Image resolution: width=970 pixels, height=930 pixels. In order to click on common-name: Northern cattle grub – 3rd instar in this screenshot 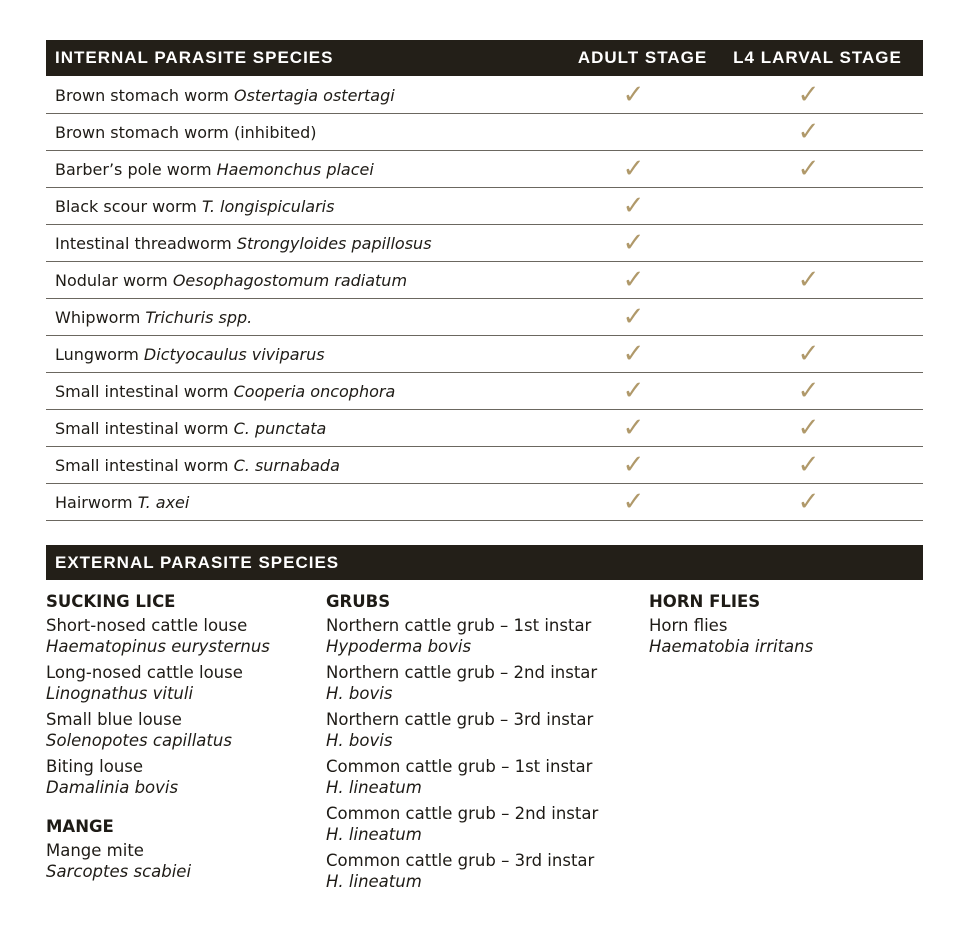, I will do `click(460, 719)`.